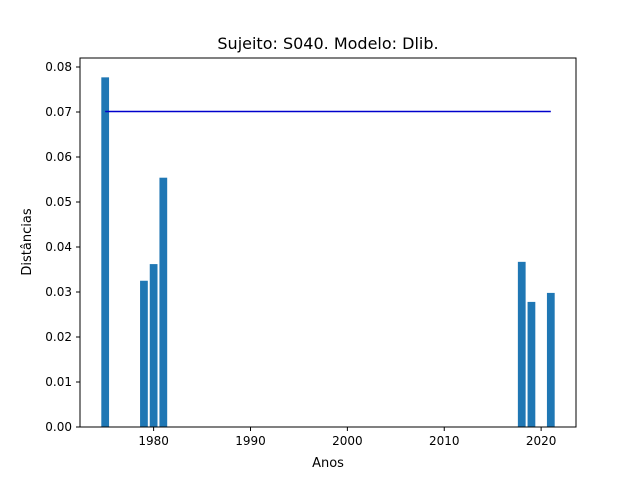 Image resolution: width=640 pixels, height=484 pixels. Describe the element at coordinates (347, 441) in the screenshot. I see `x-tick-label-2000: 2000` at that location.